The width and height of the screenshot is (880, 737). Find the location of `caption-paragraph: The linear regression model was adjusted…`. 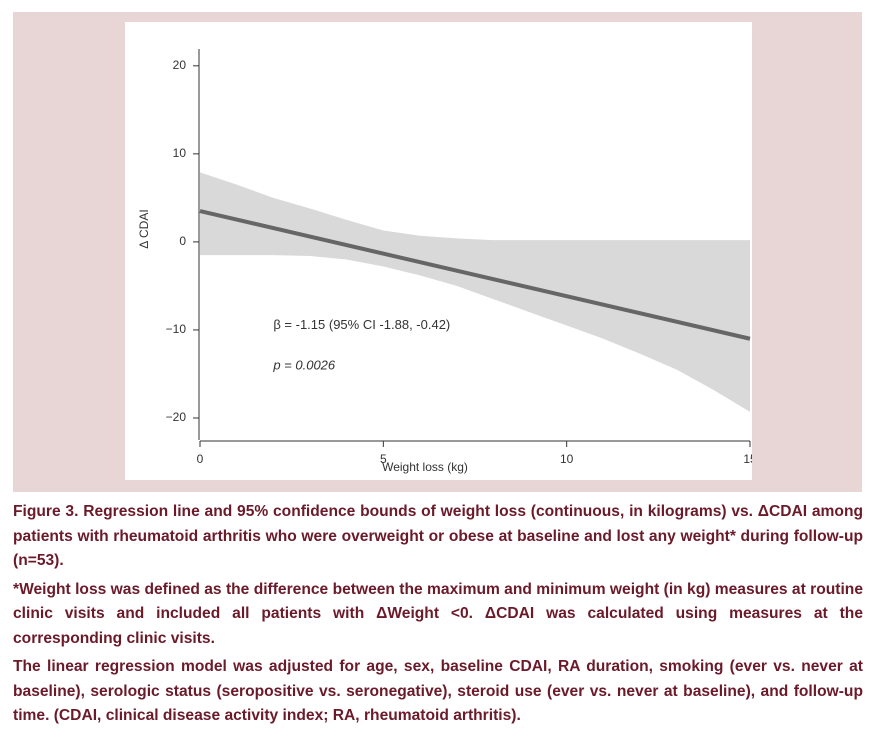

caption-paragraph: The linear regression model was adjusted… is located at coordinates (438, 691).